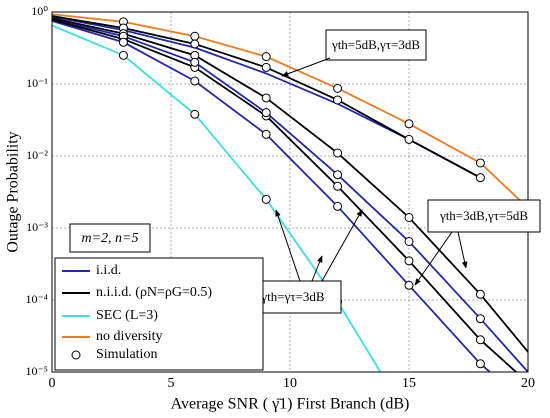 Image resolution: width=550 pixels, height=418 pixels. I want to click on y-tick-label: 10⁻⁵, so click(36, 371).